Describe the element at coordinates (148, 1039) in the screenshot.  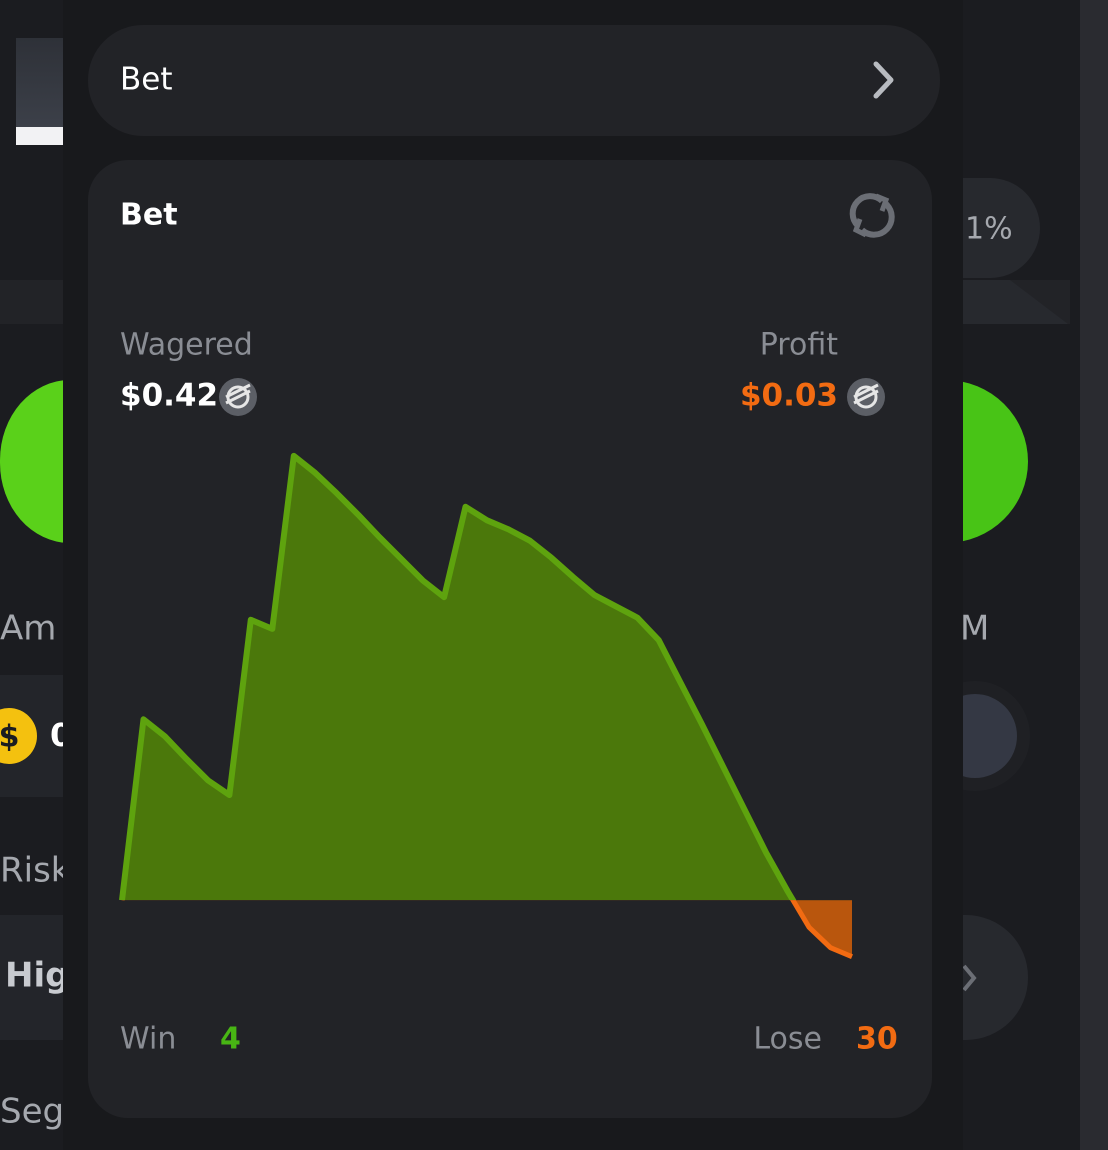
I see `win-label: Win` at that location.